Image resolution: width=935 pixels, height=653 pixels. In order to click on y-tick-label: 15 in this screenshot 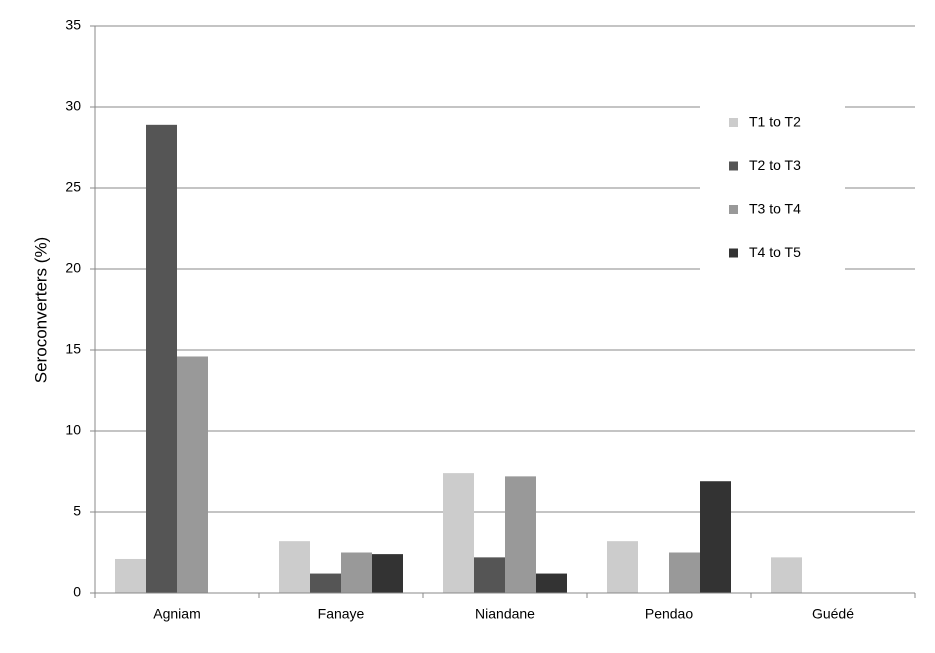, I will do `click(73, 349)`.